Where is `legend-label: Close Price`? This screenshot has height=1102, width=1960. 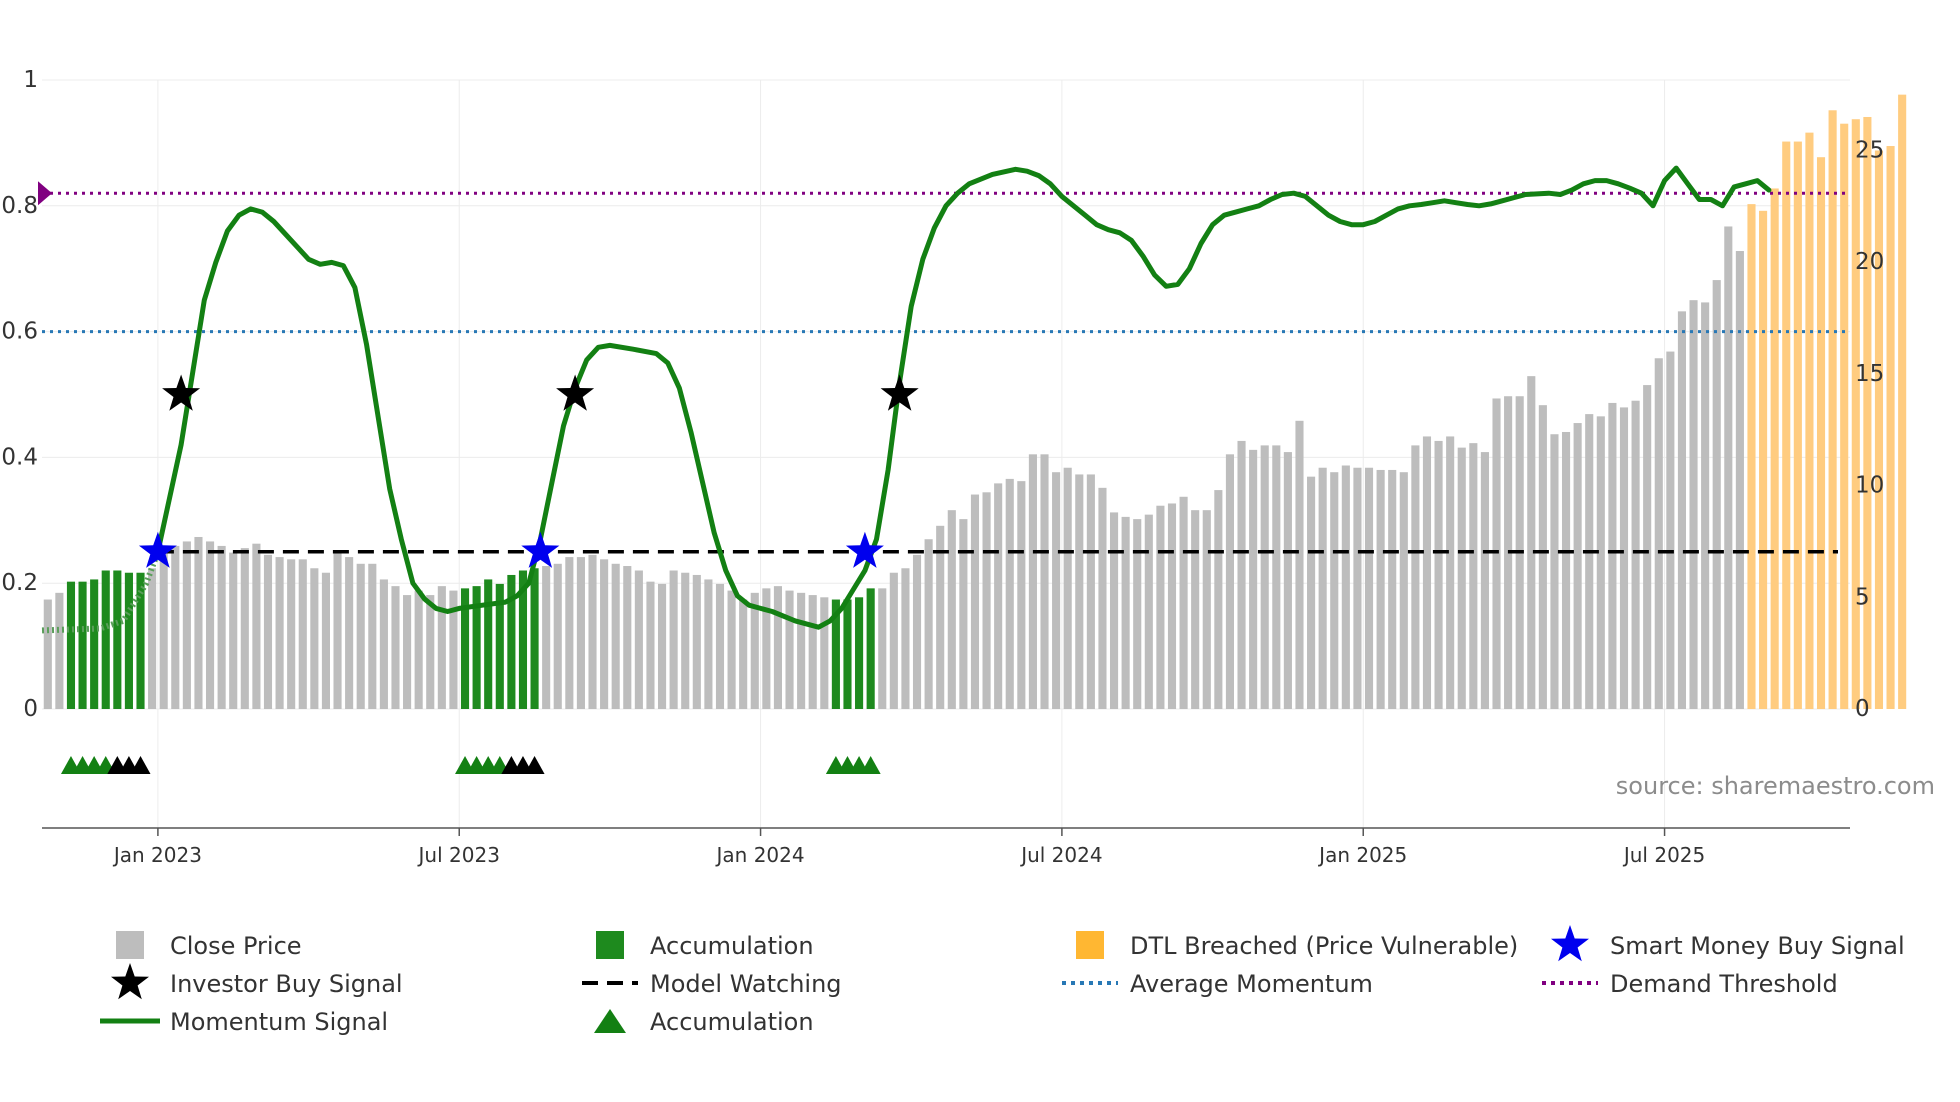 legend-label: Close Price is located at coordinates (236, 946).